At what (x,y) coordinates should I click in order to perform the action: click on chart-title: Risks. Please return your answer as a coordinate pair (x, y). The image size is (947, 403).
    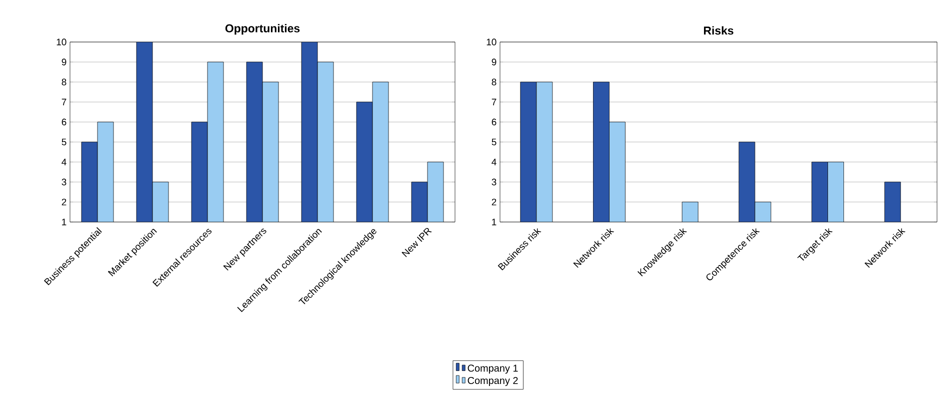
    Looking at the image, I should click on (719, 30).